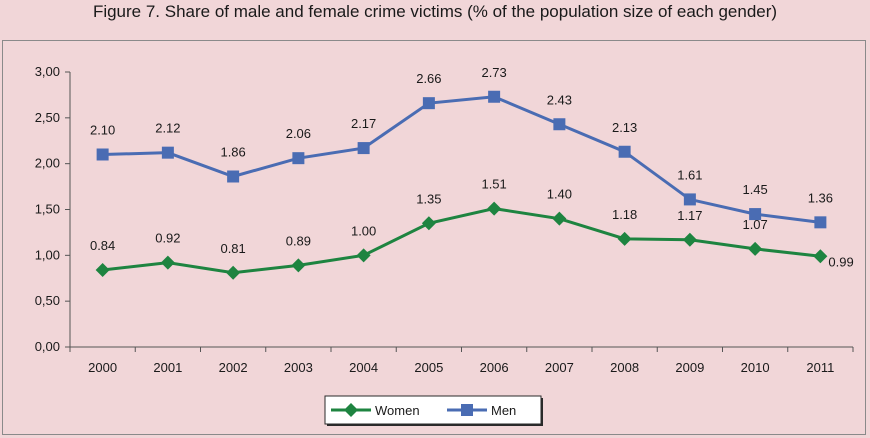  Describe the element at coordinates (102, 367) in the screenshot. I see `x-tick-label: 2000` at that location.